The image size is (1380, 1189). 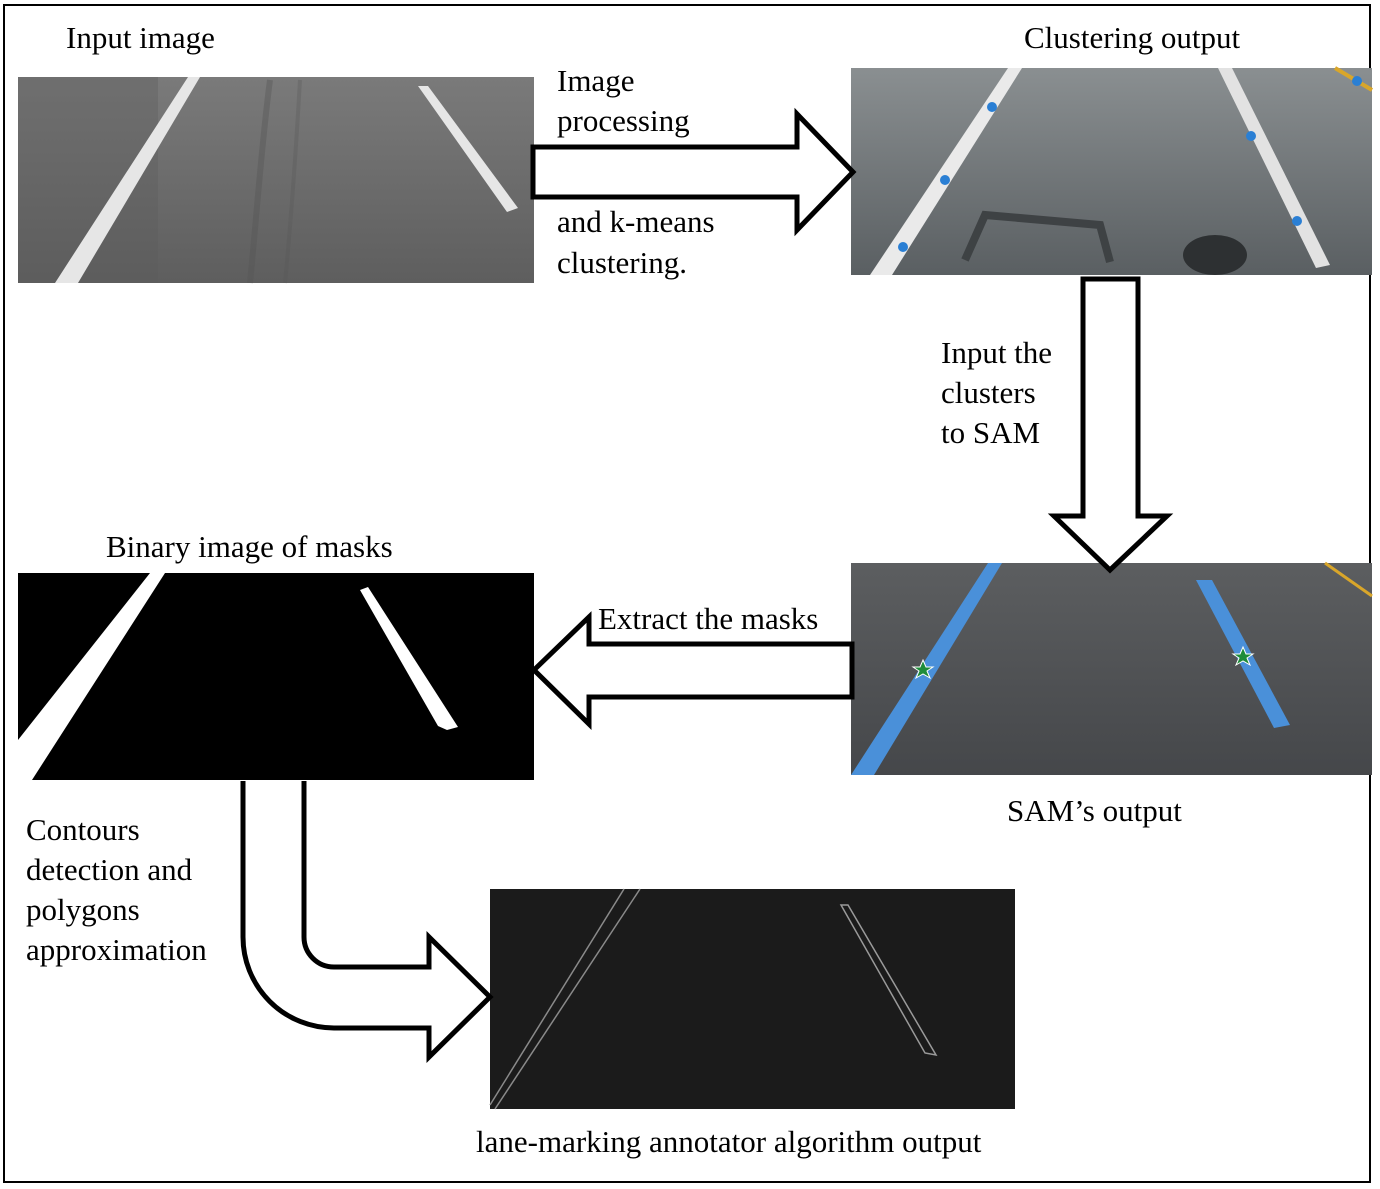 What do you see at coordinates (83, 910) in the screenshot?
I see `contours-text-3: polygons` at bounding box center [83, 910].